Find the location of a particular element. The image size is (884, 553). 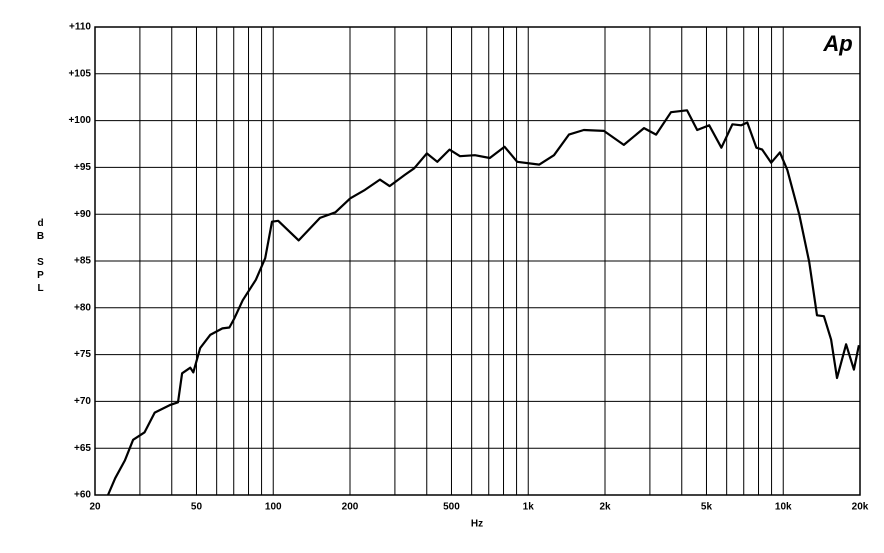

y-tick-label: +65 is located at coordinates (82, 448).